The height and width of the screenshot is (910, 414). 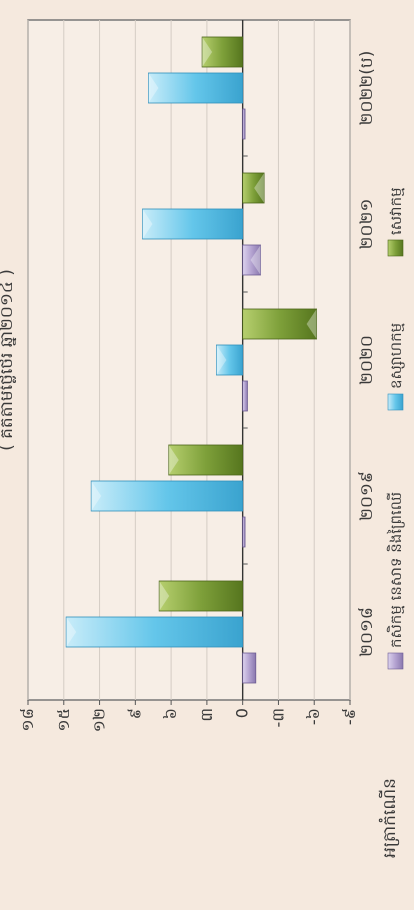 I want to click on legend-label-services: សេវាកម្ម, so click(x=396, y=211).